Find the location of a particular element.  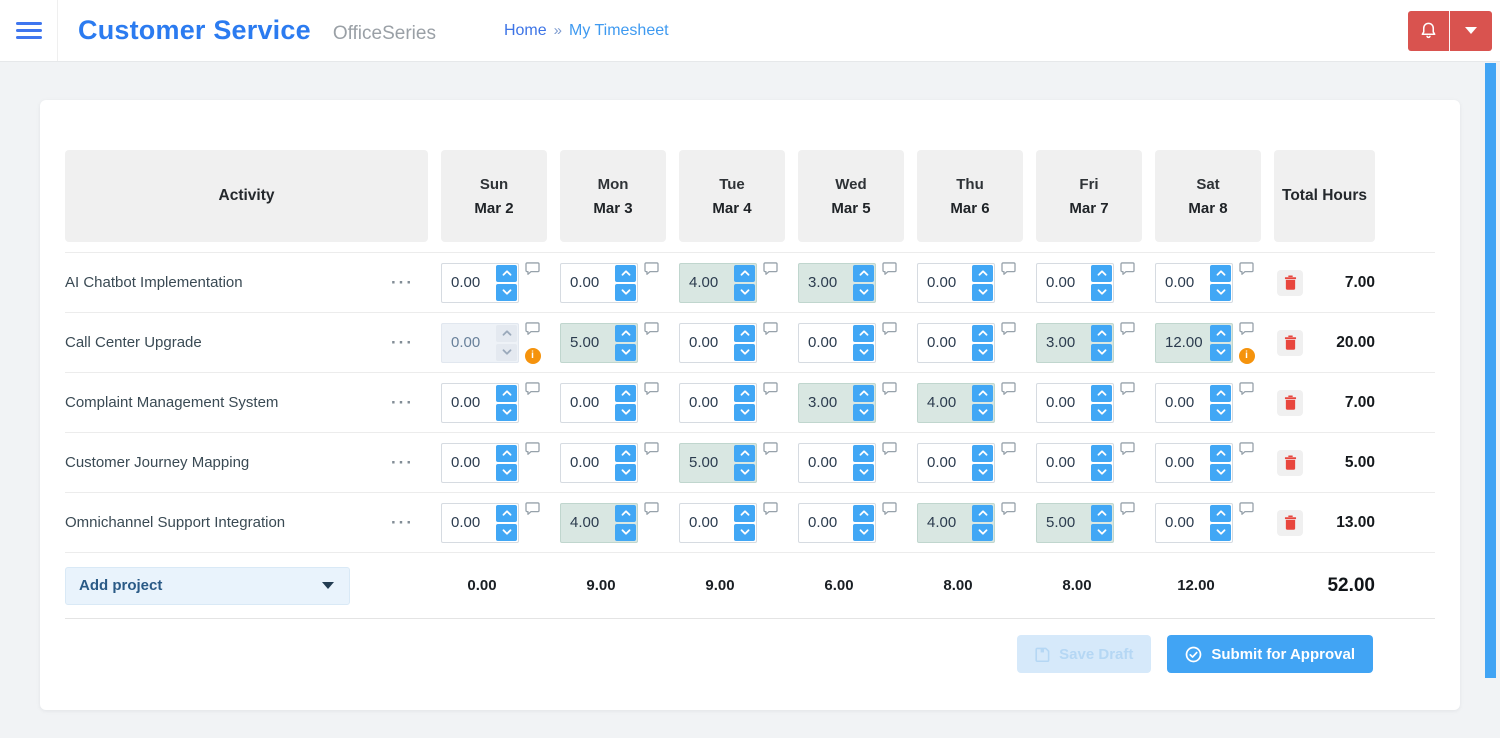

page-scrollbar is located at coordinates (1490, 370).